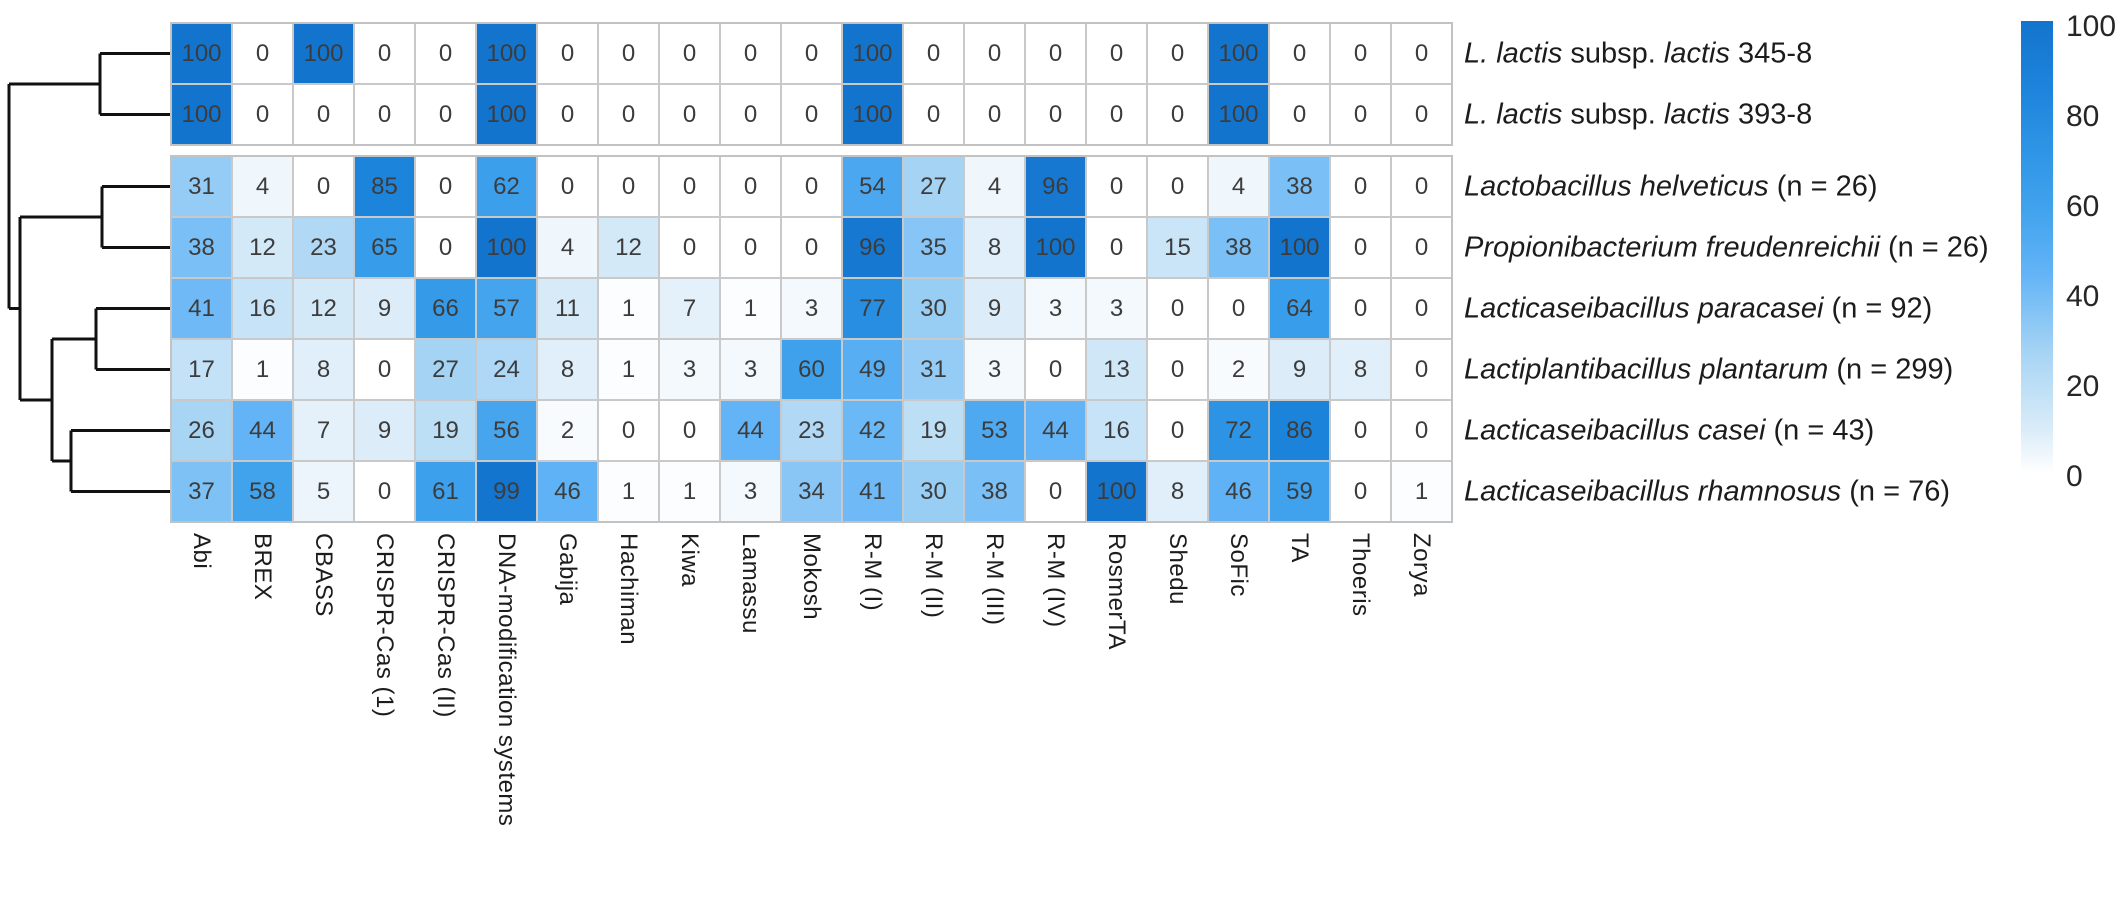 This screenshot has width=2126, height=916. I want to click on colorbar-tick-label: 40, so click(2083, 296).